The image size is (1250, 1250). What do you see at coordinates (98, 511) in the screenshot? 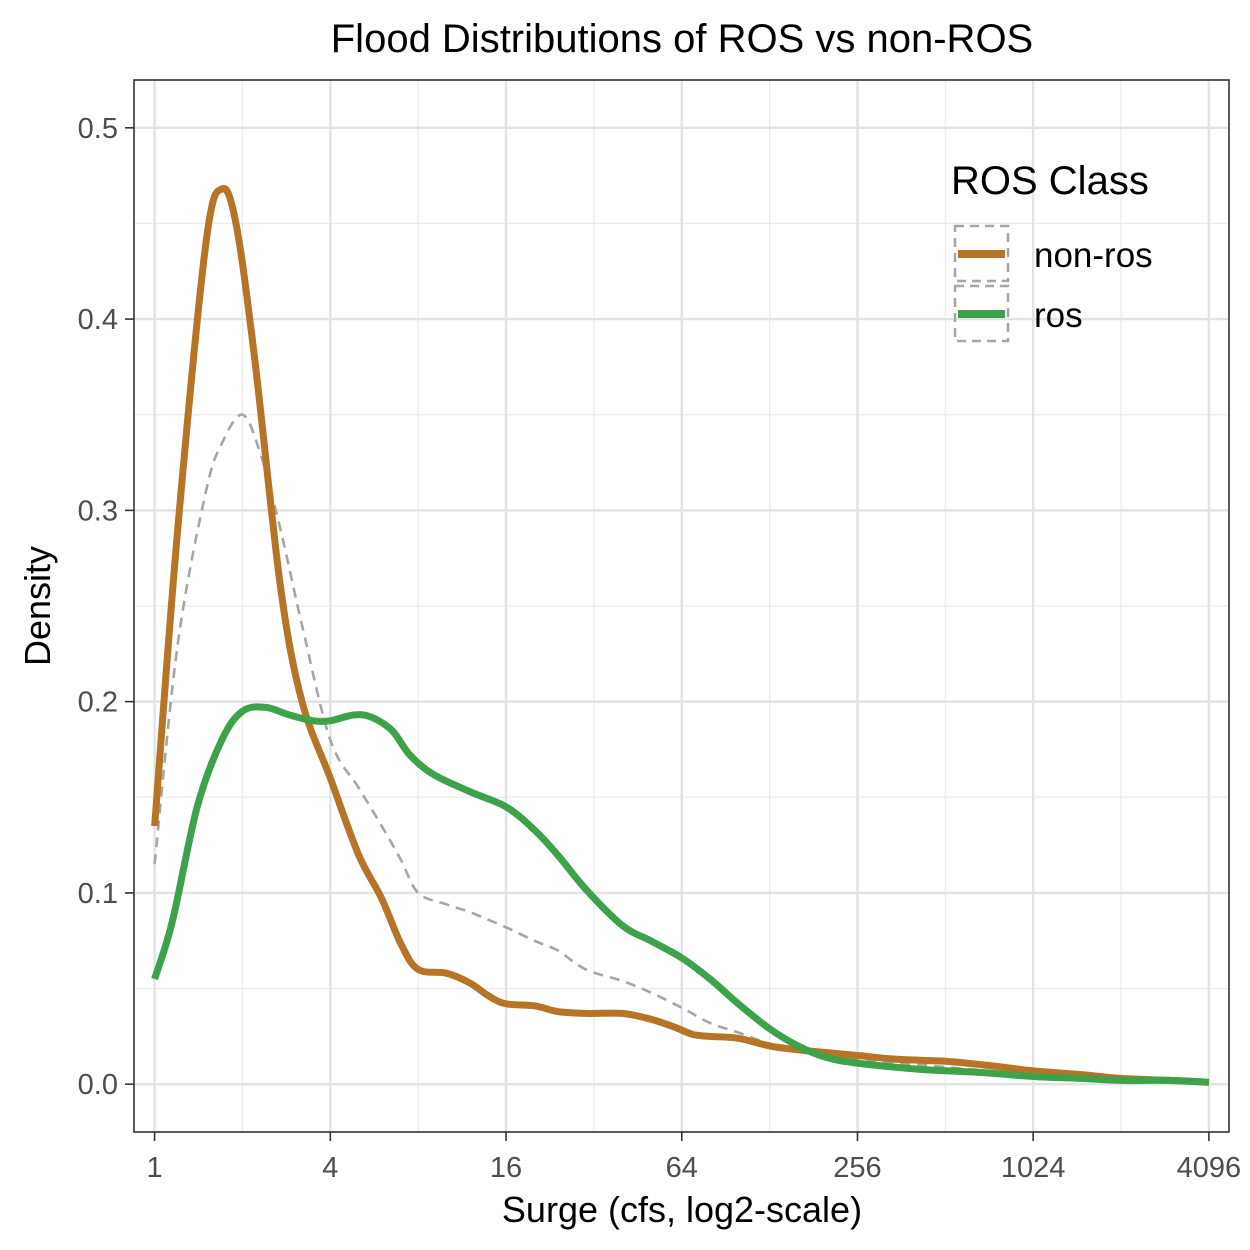
I see `y-tick-label: 0.3` at bounding box center [98, 511].